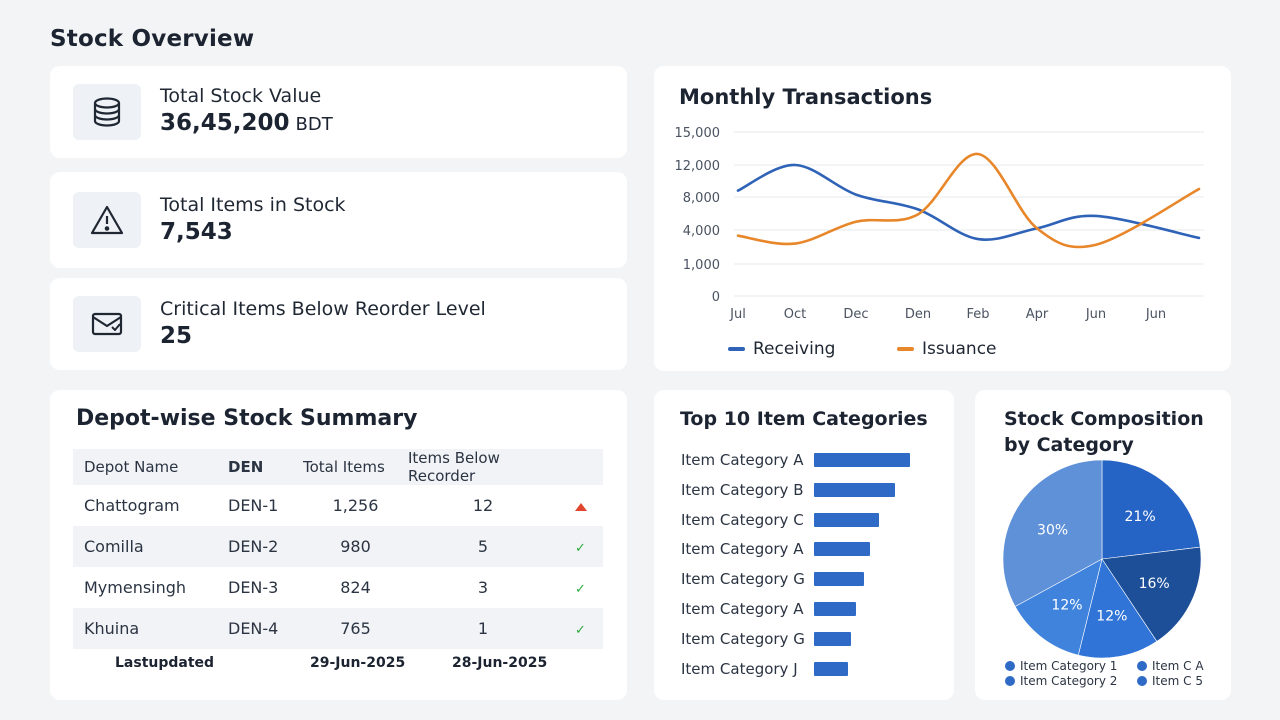  I want to click on cell-total: 980, so click(355, 546).